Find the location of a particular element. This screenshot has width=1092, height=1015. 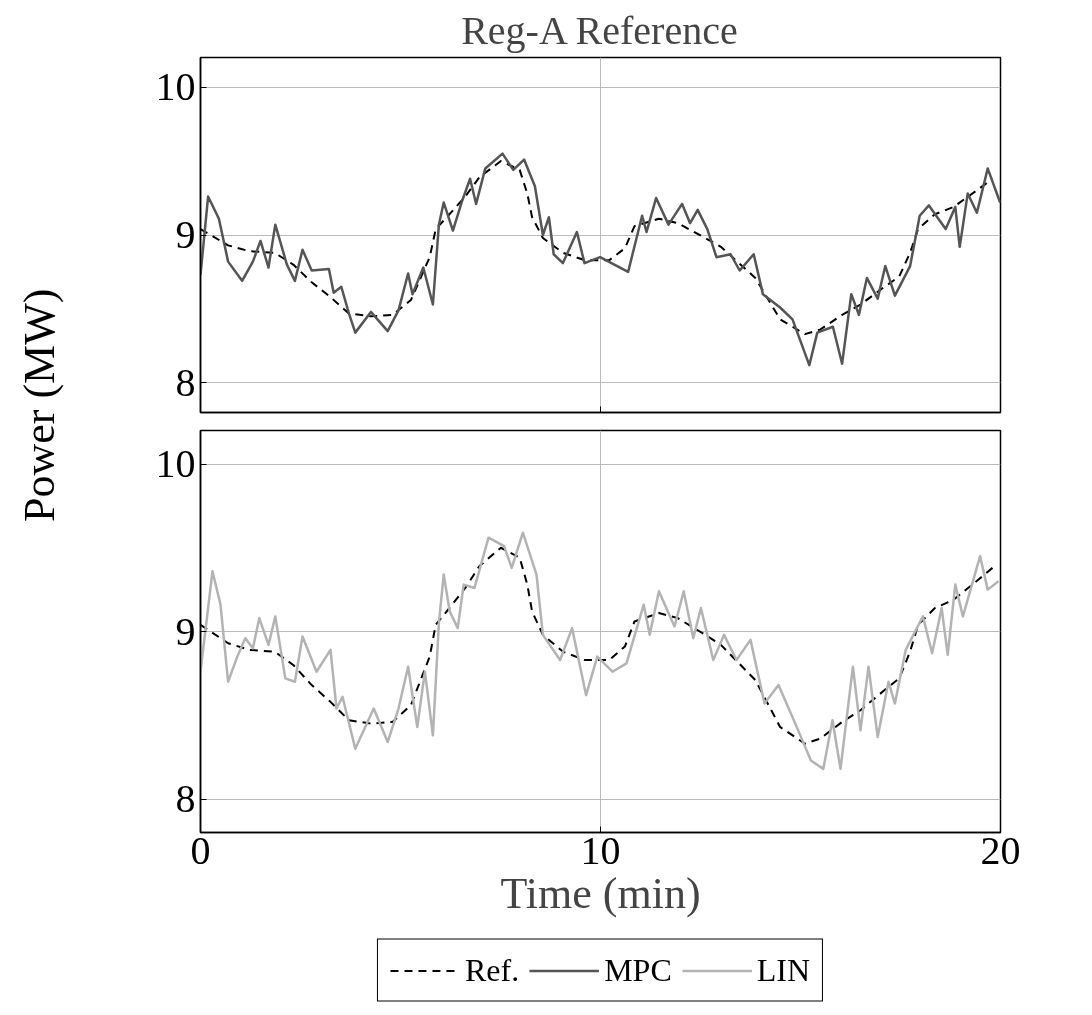

legend-label: Ref. is located at coordinates (492, 970).